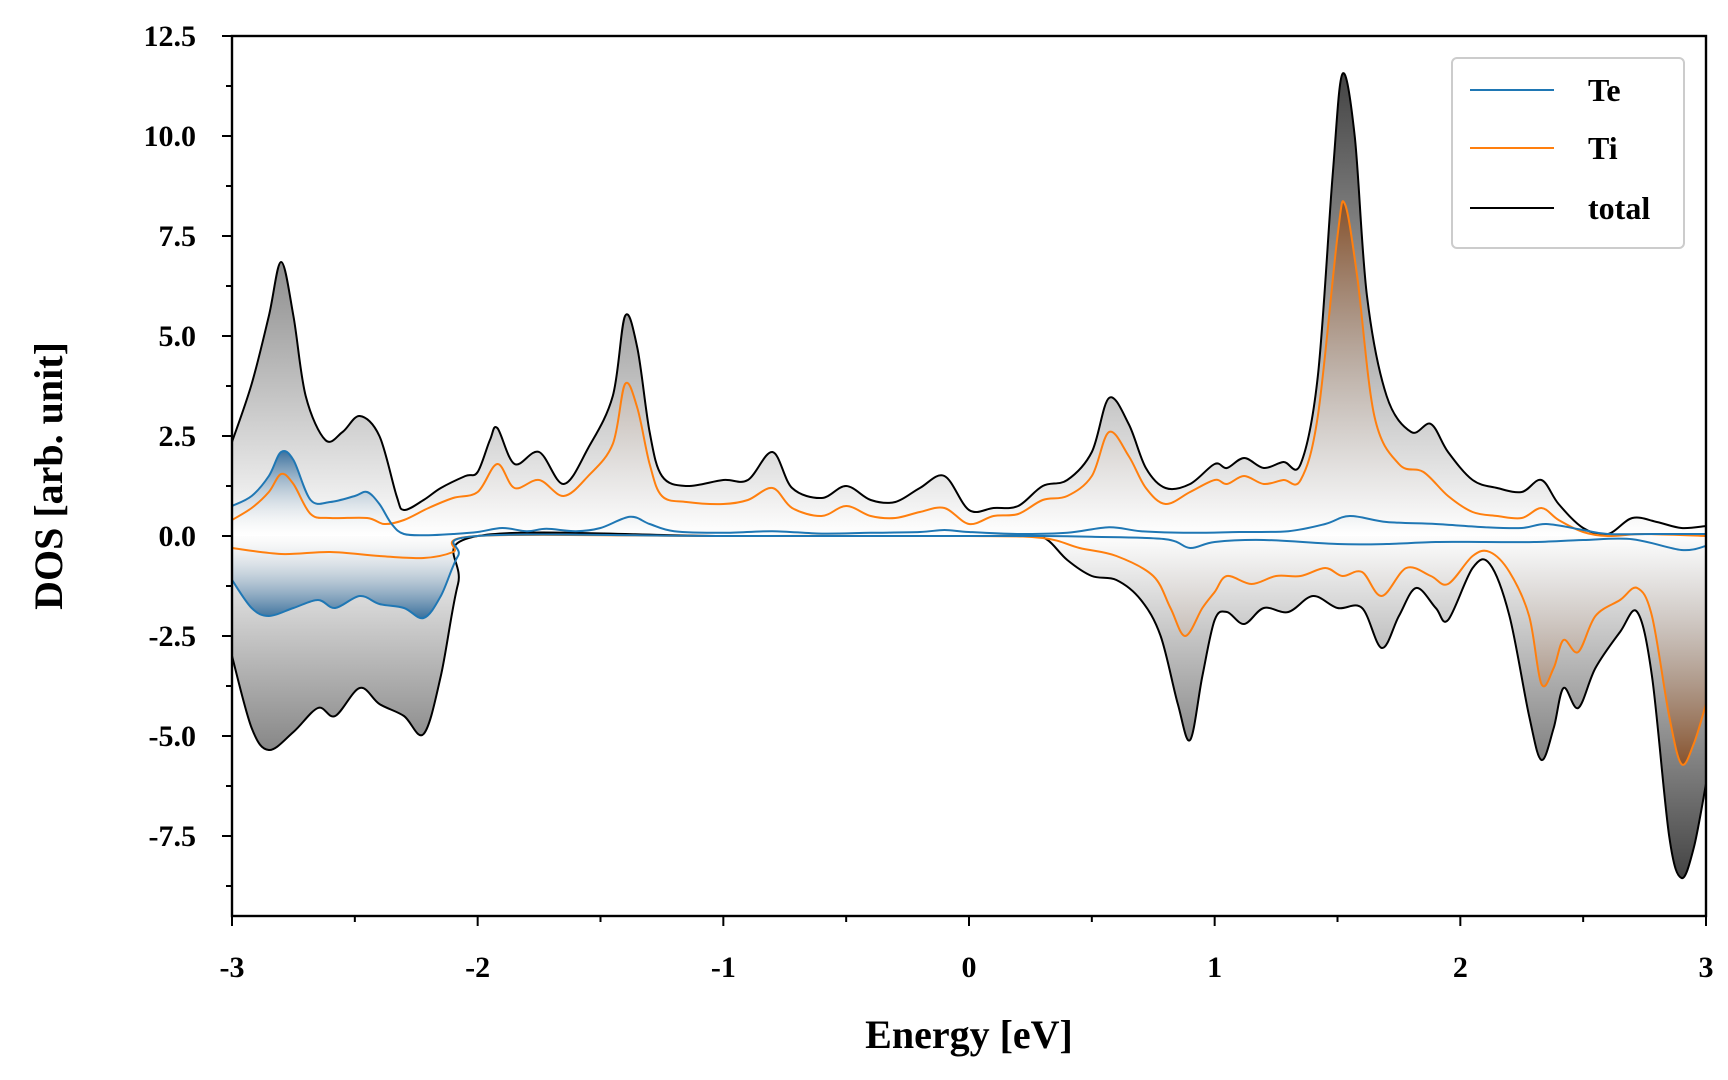 The width and height of the screenshot is (1728, 1080). Describe the element at coordinates (1214, 967) in the screenshot. I see `x-tick-label: 1` at that location.